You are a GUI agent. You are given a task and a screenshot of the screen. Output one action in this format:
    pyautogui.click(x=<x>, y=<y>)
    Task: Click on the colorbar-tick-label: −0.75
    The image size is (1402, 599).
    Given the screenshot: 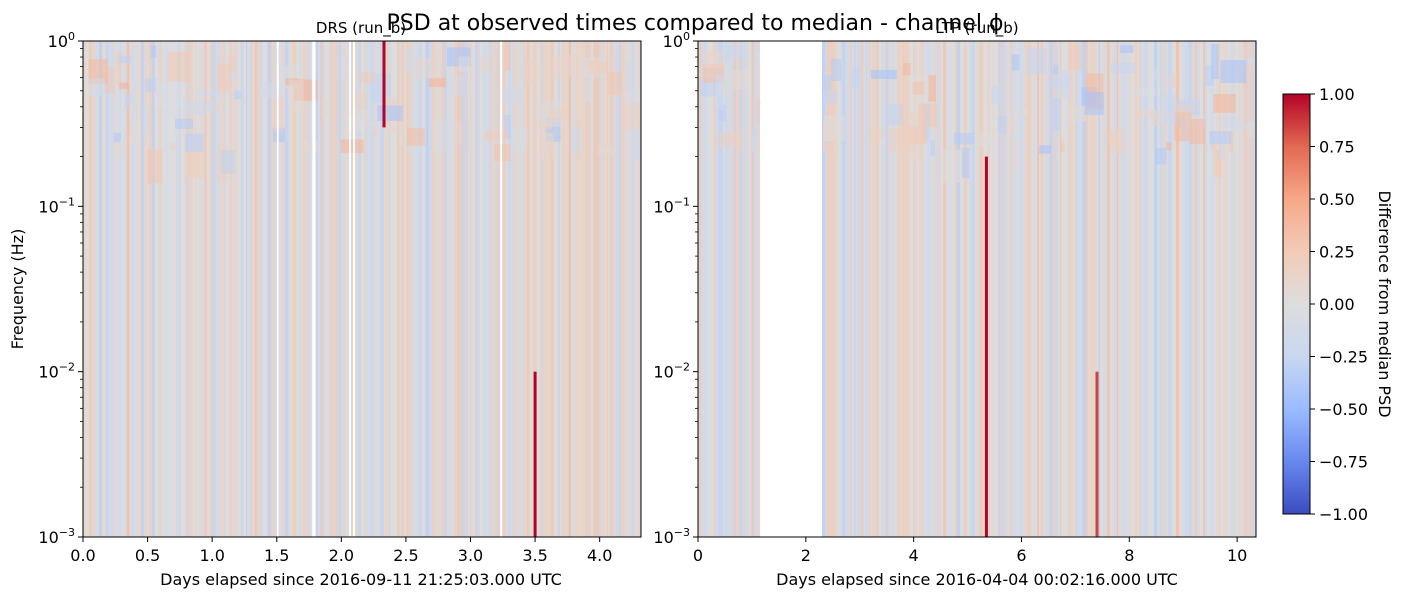 What is the action you would take?
    pyautogui.click(x=1343, y=462)
    